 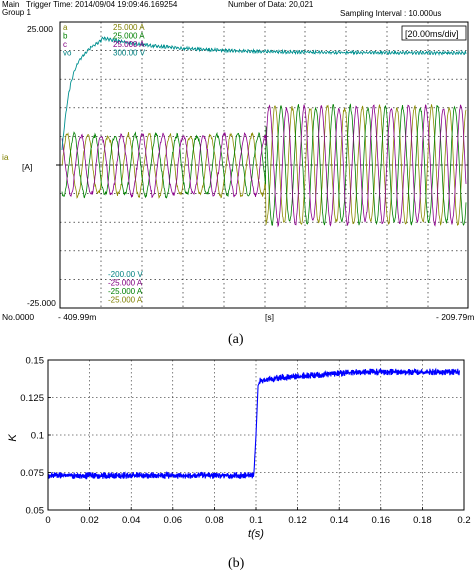 What do you see at coordinates (463, 520) in the screenshot?
I see `k-x-tick-label: 0.2` at bounding box center [463, 520].